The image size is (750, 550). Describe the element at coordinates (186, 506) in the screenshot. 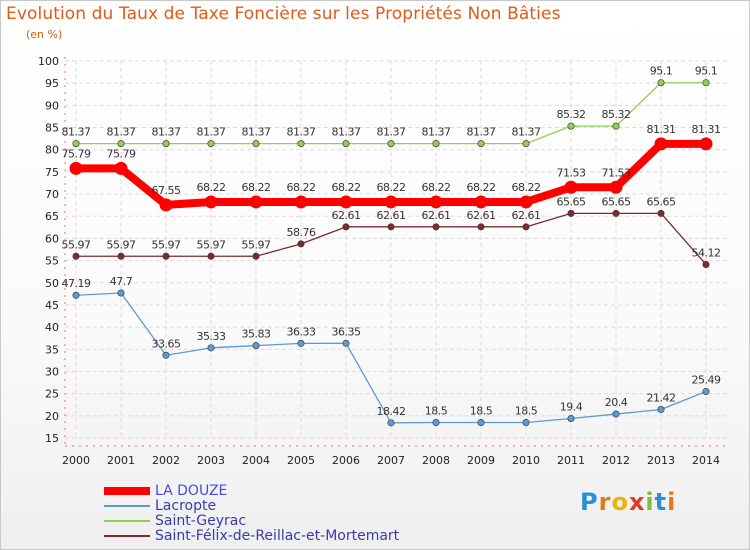

I see `legend-label: Lacropte` at that location.